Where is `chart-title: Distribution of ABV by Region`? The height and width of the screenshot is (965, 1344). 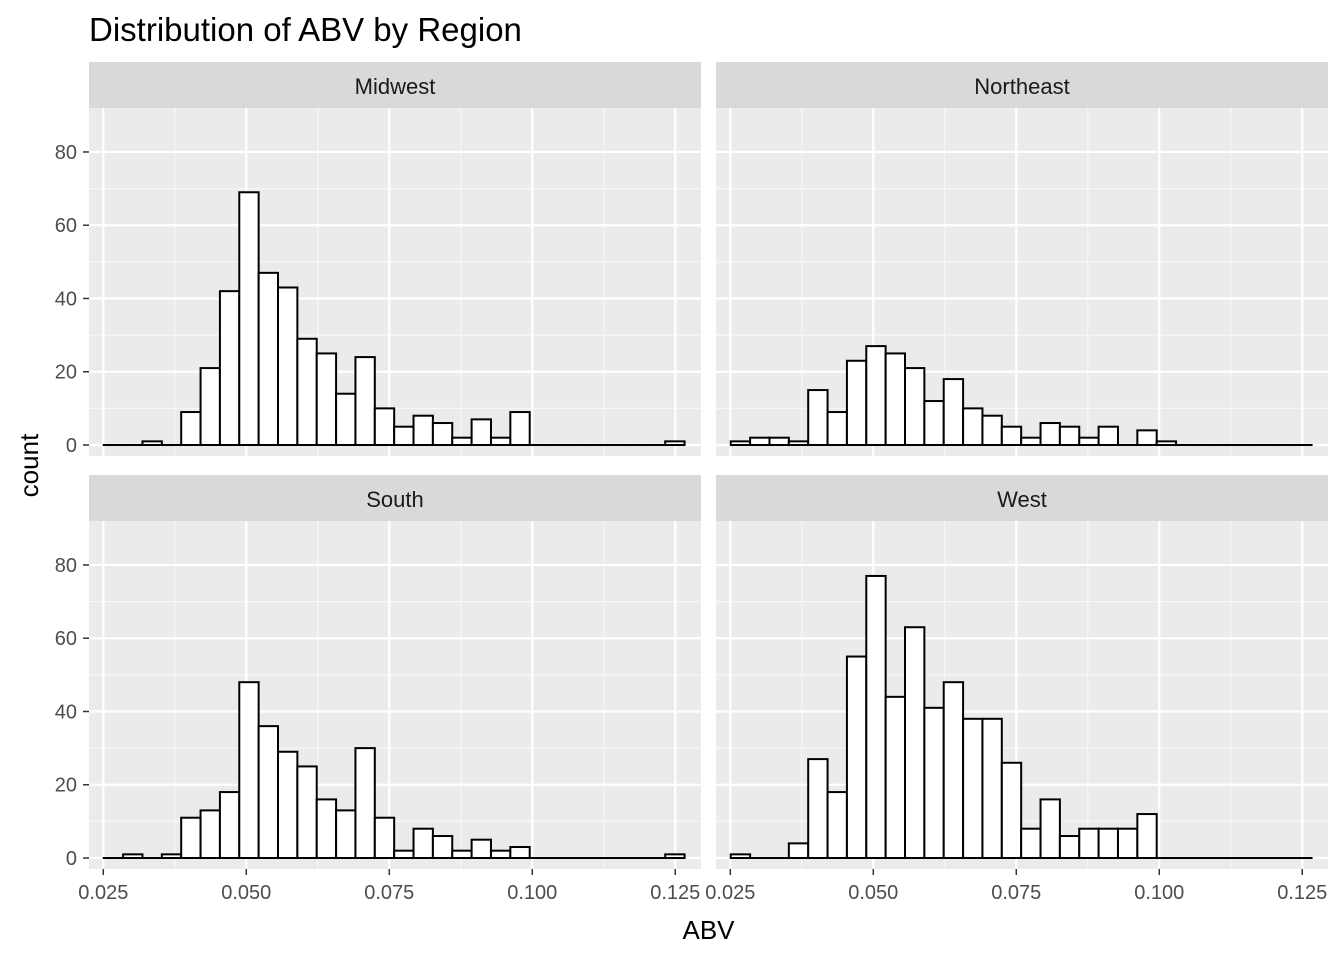 chart-title: Distribution of ABV by Region is located at coordinates (305, 29).